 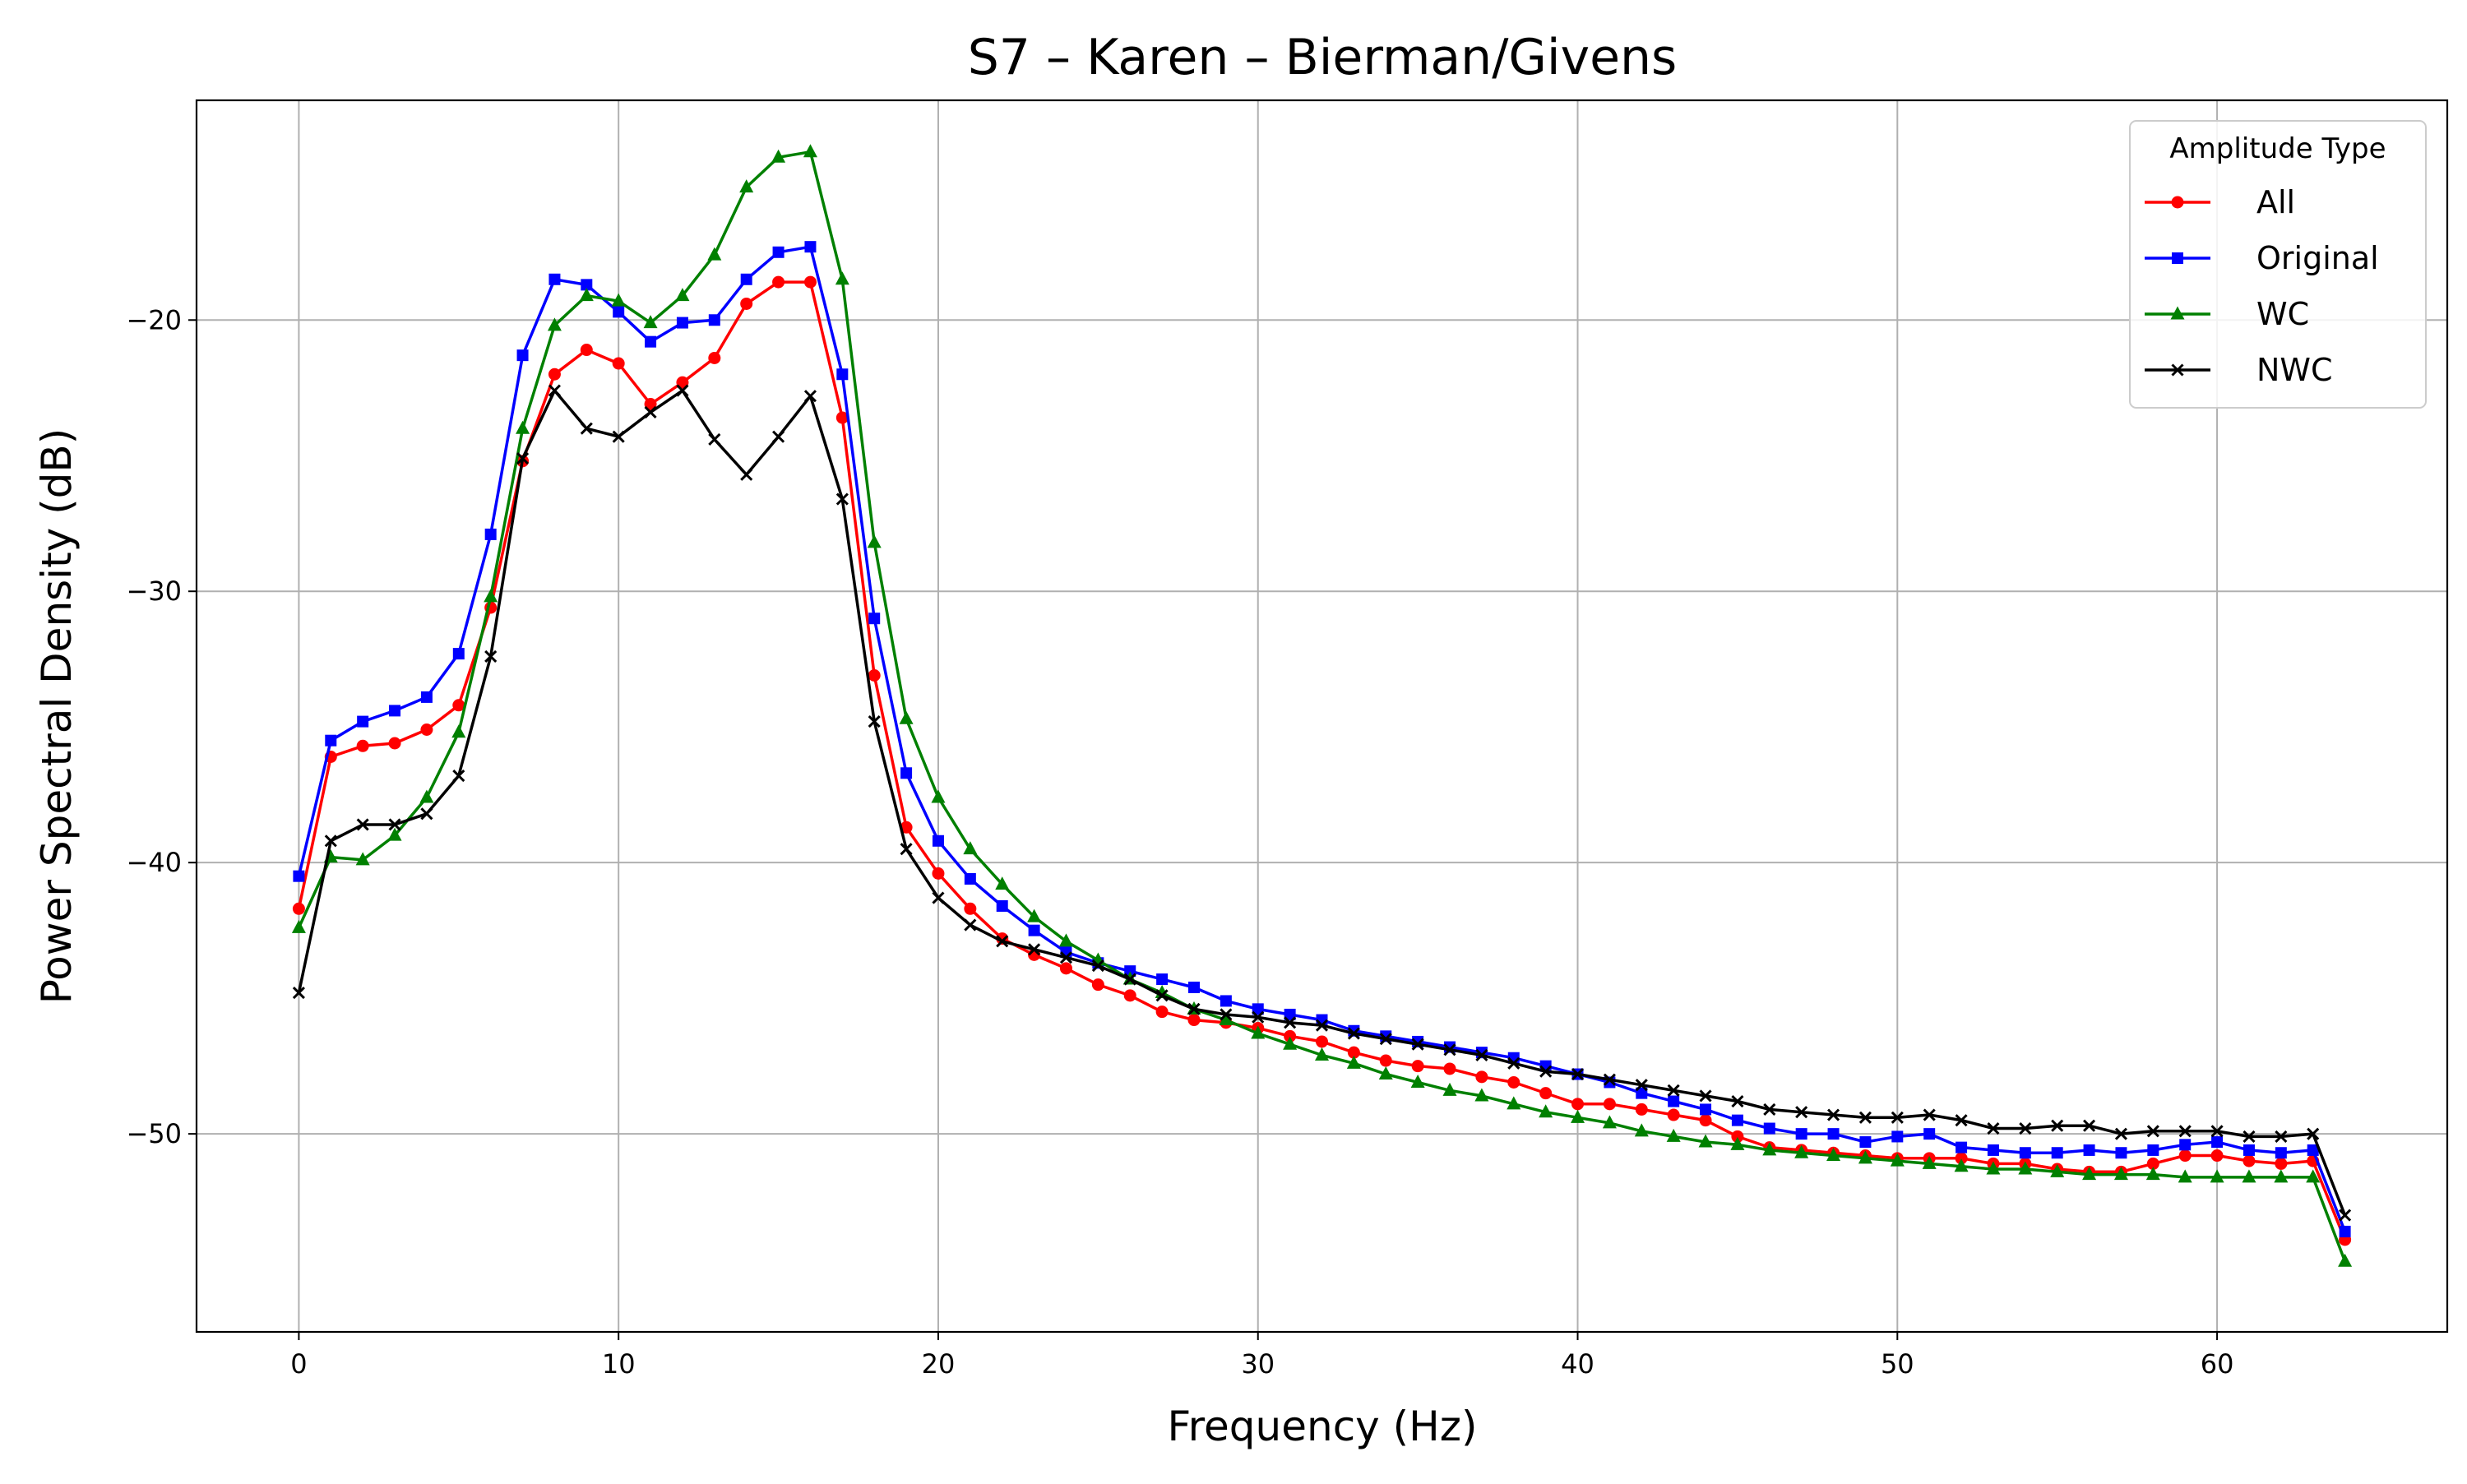 What do you see at coordinates (154, 320) in the screenshot?
I see `y-tick-label: −20` at bounding box center [154, 320].